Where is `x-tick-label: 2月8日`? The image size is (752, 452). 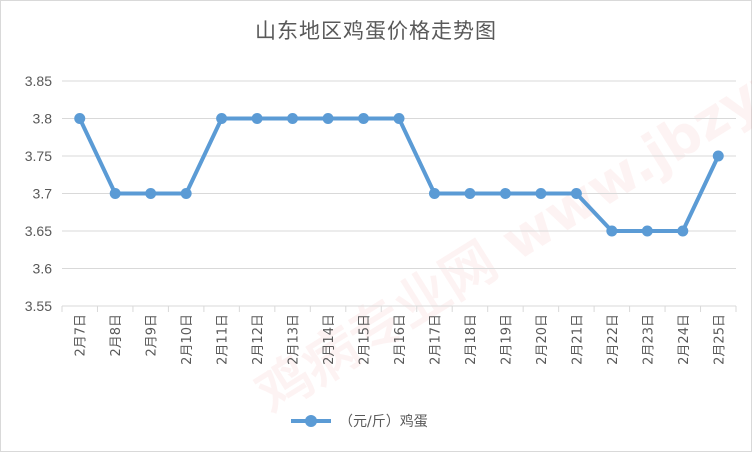 x-tick-label: 2月8日 is located at coordinates (116, 335).